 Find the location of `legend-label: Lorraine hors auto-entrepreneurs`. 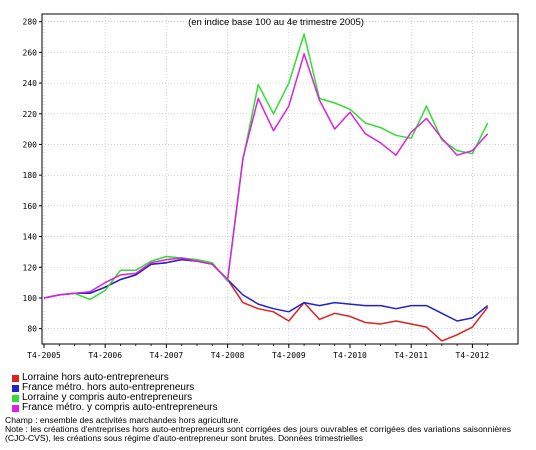

legend-label: Lorraine hors auto-entrepreneurs is located at coordinates (95, 377).